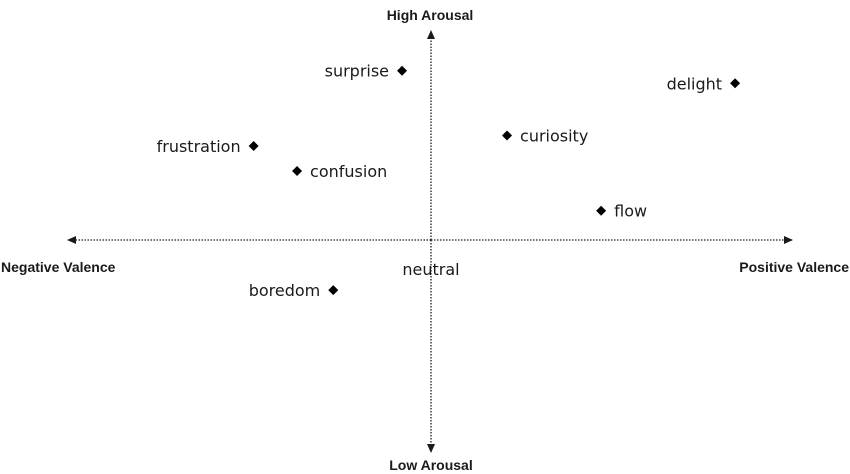 The image size is (850, 474). Describe the element at coordinates (348, 171) in the screenshot. I see `confusion-label: confusion` at that location.